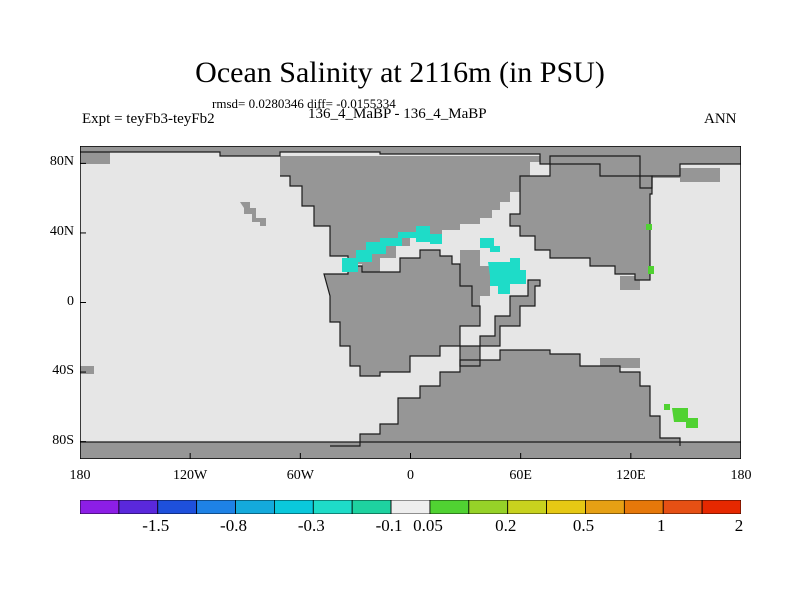  What do you see at coordinates (631, 475) in the screenshot?
I see `lon-tick-label: 120E` at bounding box center [631, 475].